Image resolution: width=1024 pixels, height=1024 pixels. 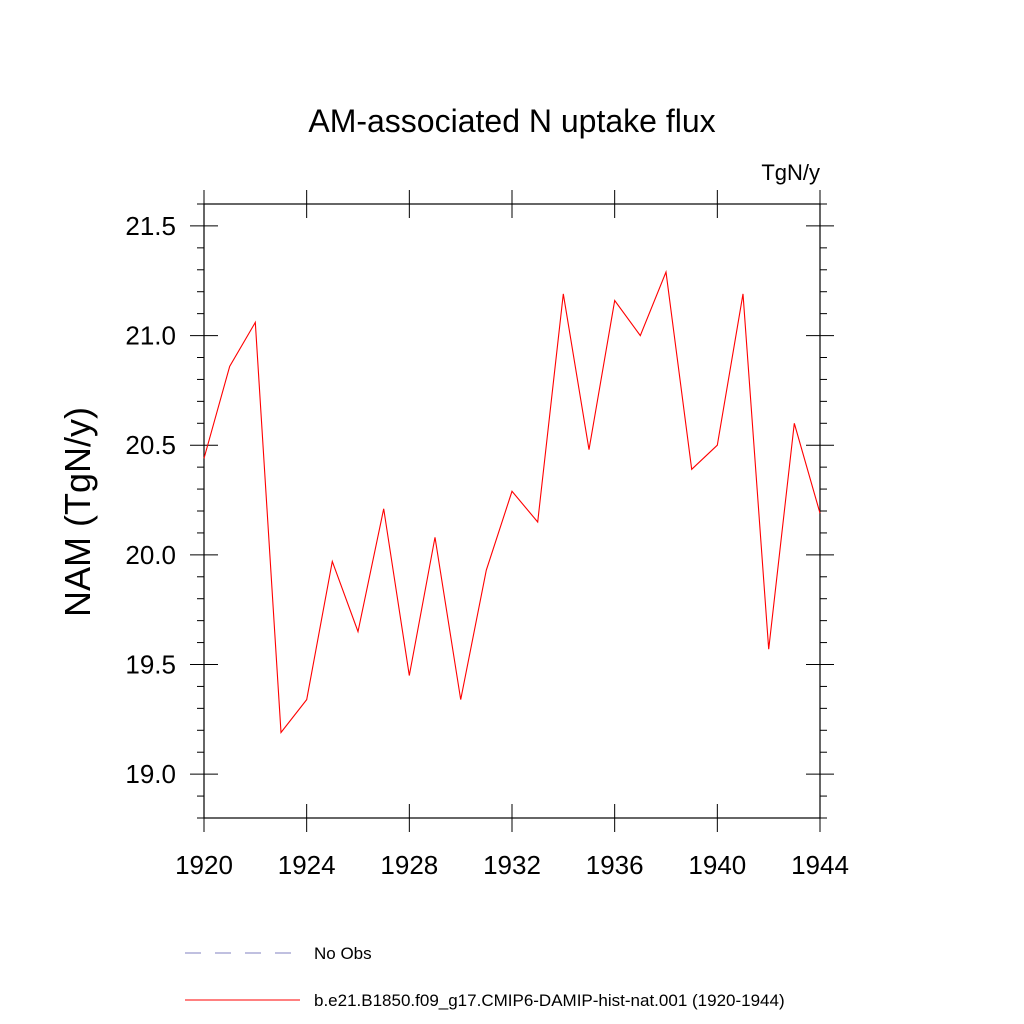 What do you see at coordinates (77, 512) in the screenshot?
I see `y-axis-label: NAM (TgN/y)` at bounding box center [77, 512].